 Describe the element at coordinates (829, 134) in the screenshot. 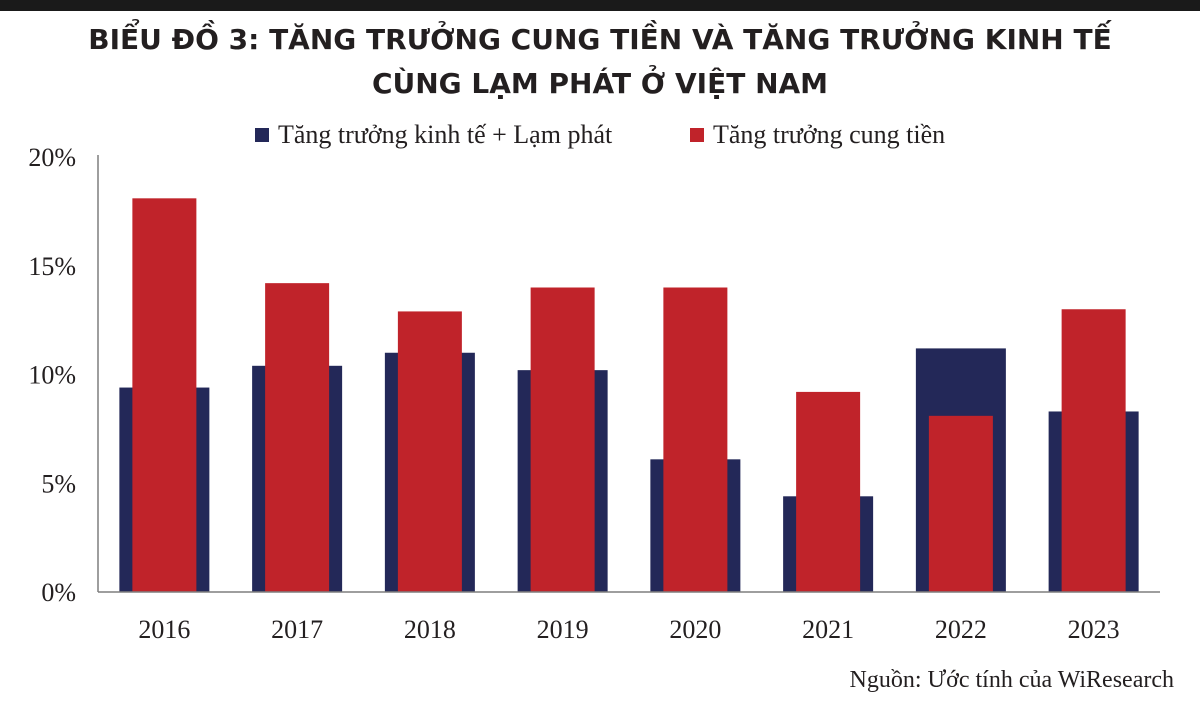

I see `legend-label-money-supply: Tăng trưởng cung tiền` at that location.